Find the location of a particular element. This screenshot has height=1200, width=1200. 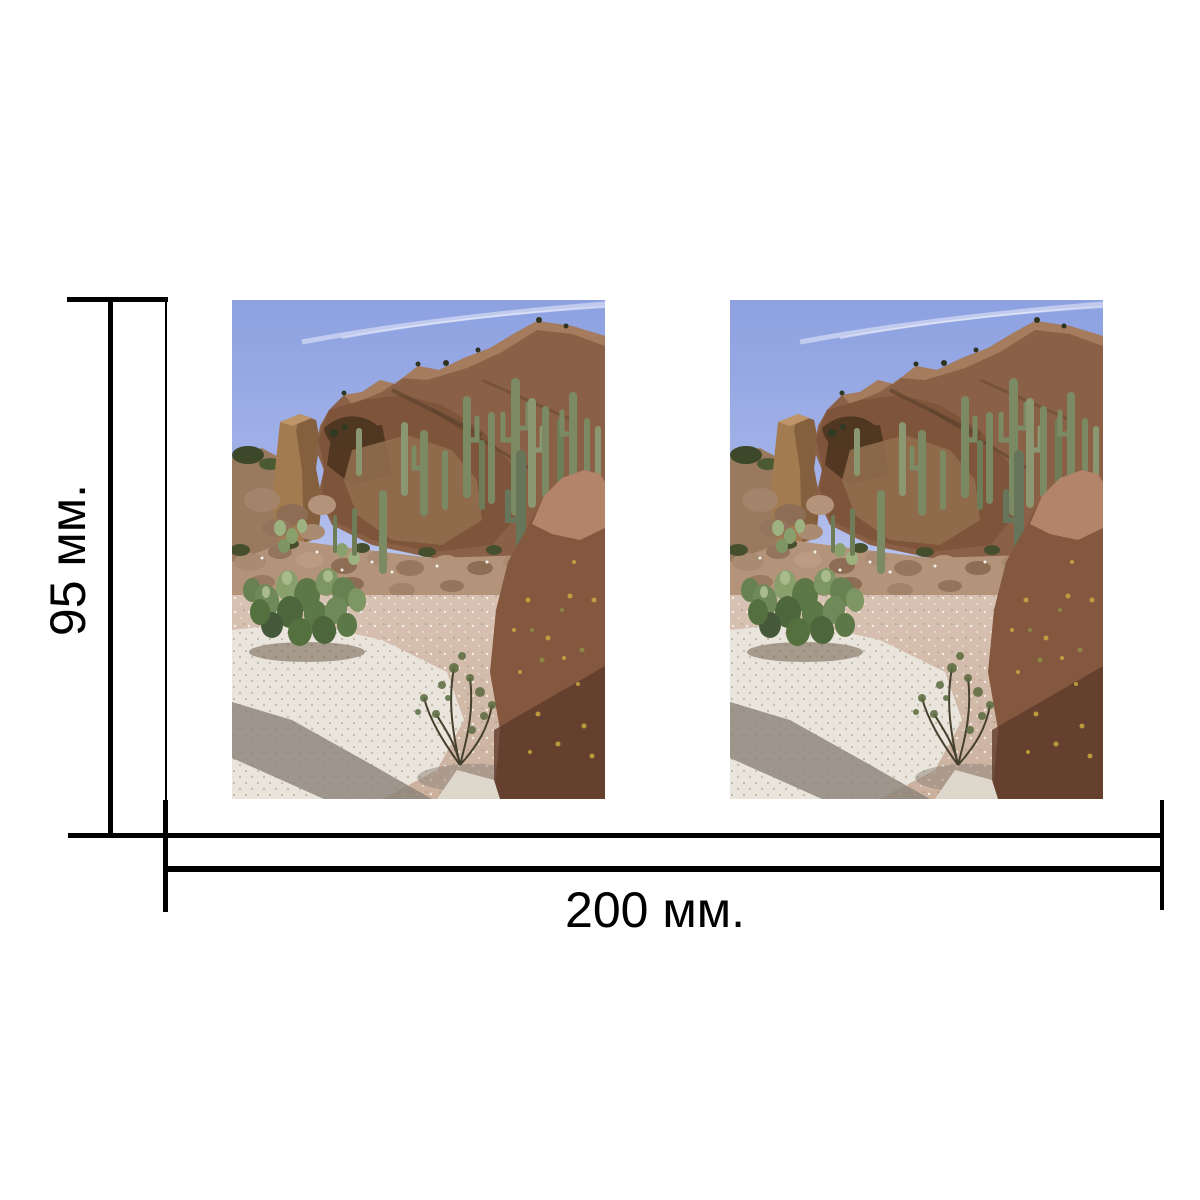

baseline is located at coordinates (616, 835).